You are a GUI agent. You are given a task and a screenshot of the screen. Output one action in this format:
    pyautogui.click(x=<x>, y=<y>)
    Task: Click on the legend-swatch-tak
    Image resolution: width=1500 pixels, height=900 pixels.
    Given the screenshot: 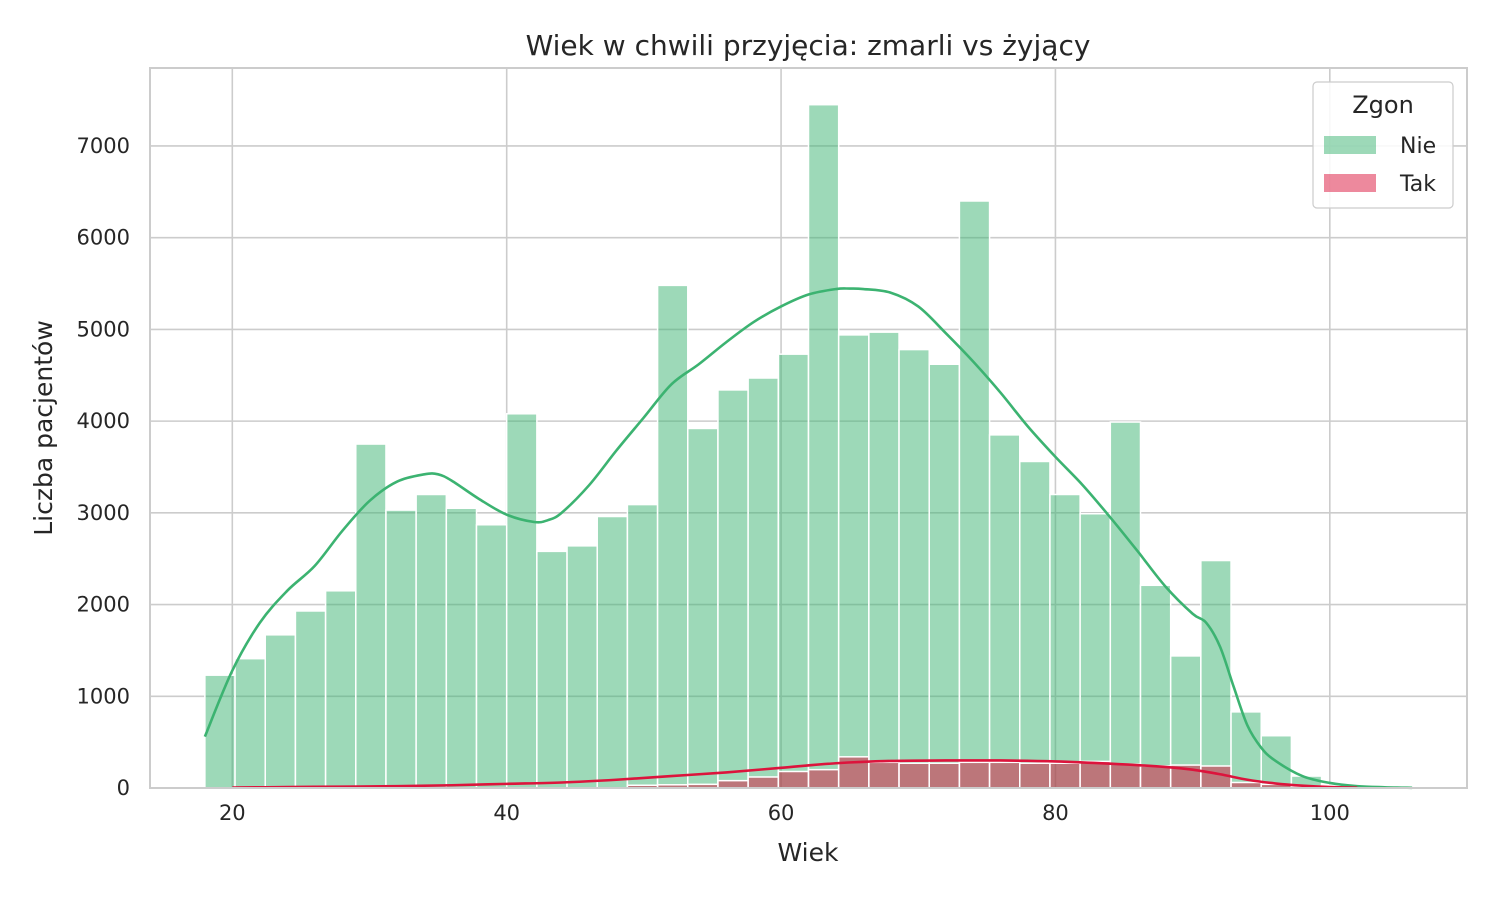 What is the action you would take?
    pyautogui.click(x=1350, y=183)
    